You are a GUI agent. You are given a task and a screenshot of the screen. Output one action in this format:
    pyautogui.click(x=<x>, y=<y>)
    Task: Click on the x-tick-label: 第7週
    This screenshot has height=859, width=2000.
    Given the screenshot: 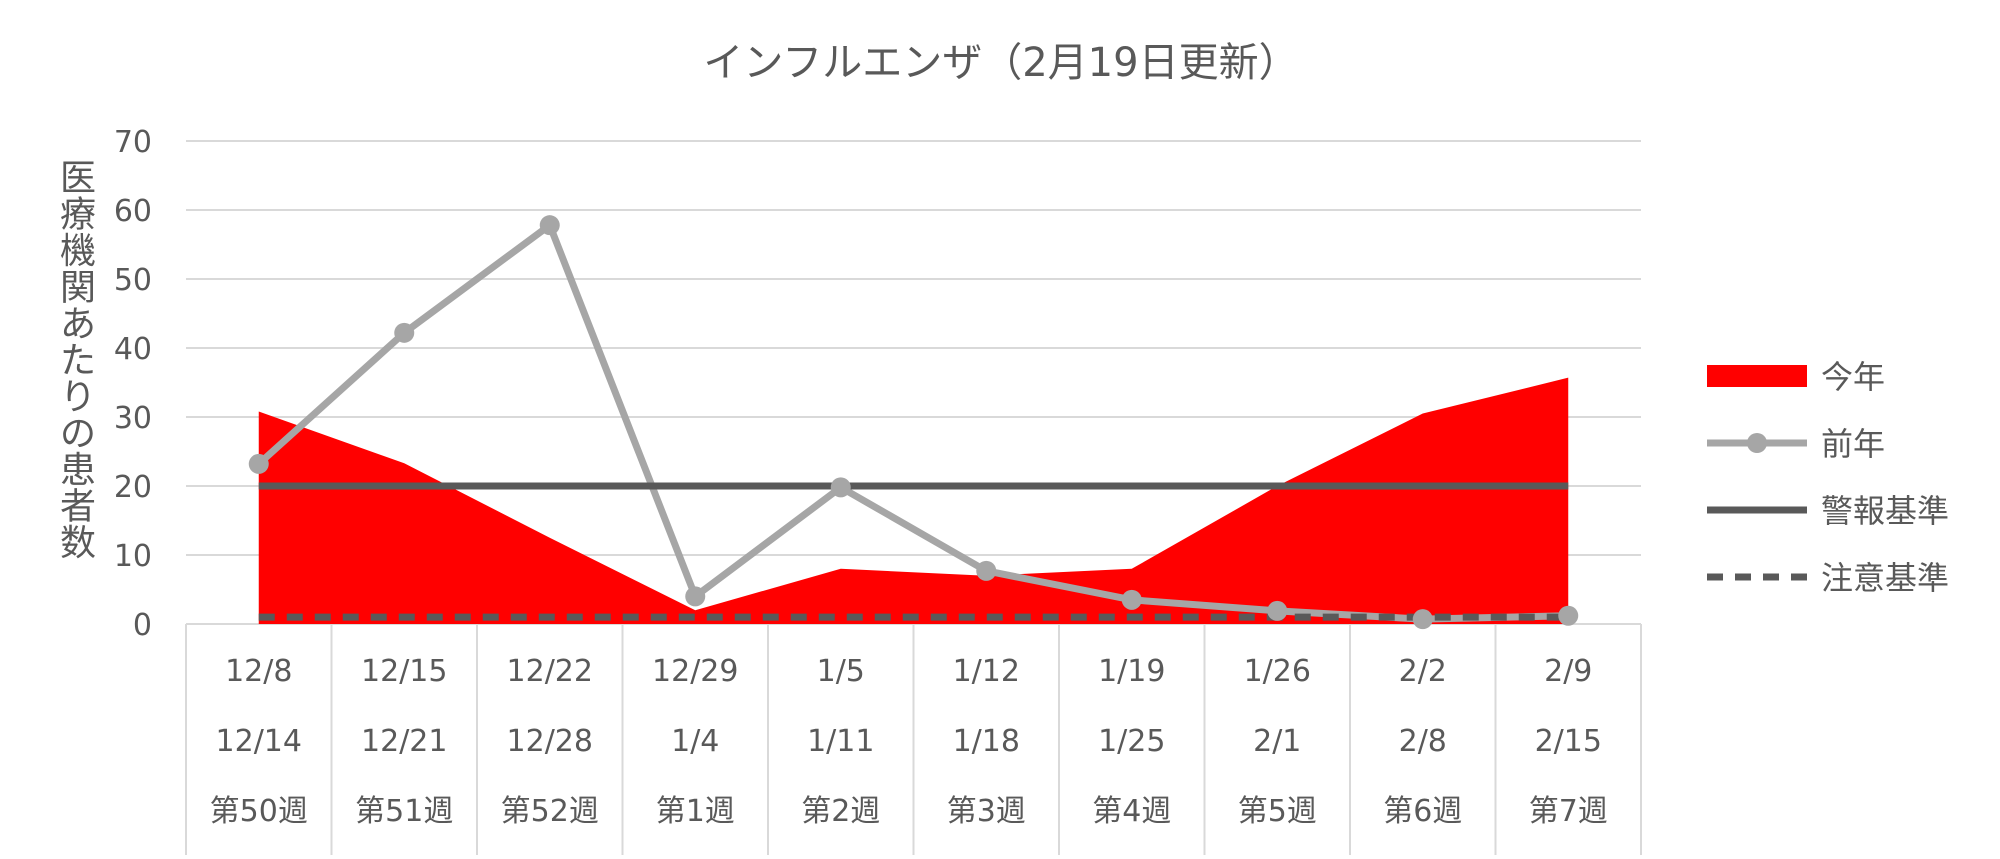 What is the action you would take?
    pyautogui.click(x=1568, y=811)
    